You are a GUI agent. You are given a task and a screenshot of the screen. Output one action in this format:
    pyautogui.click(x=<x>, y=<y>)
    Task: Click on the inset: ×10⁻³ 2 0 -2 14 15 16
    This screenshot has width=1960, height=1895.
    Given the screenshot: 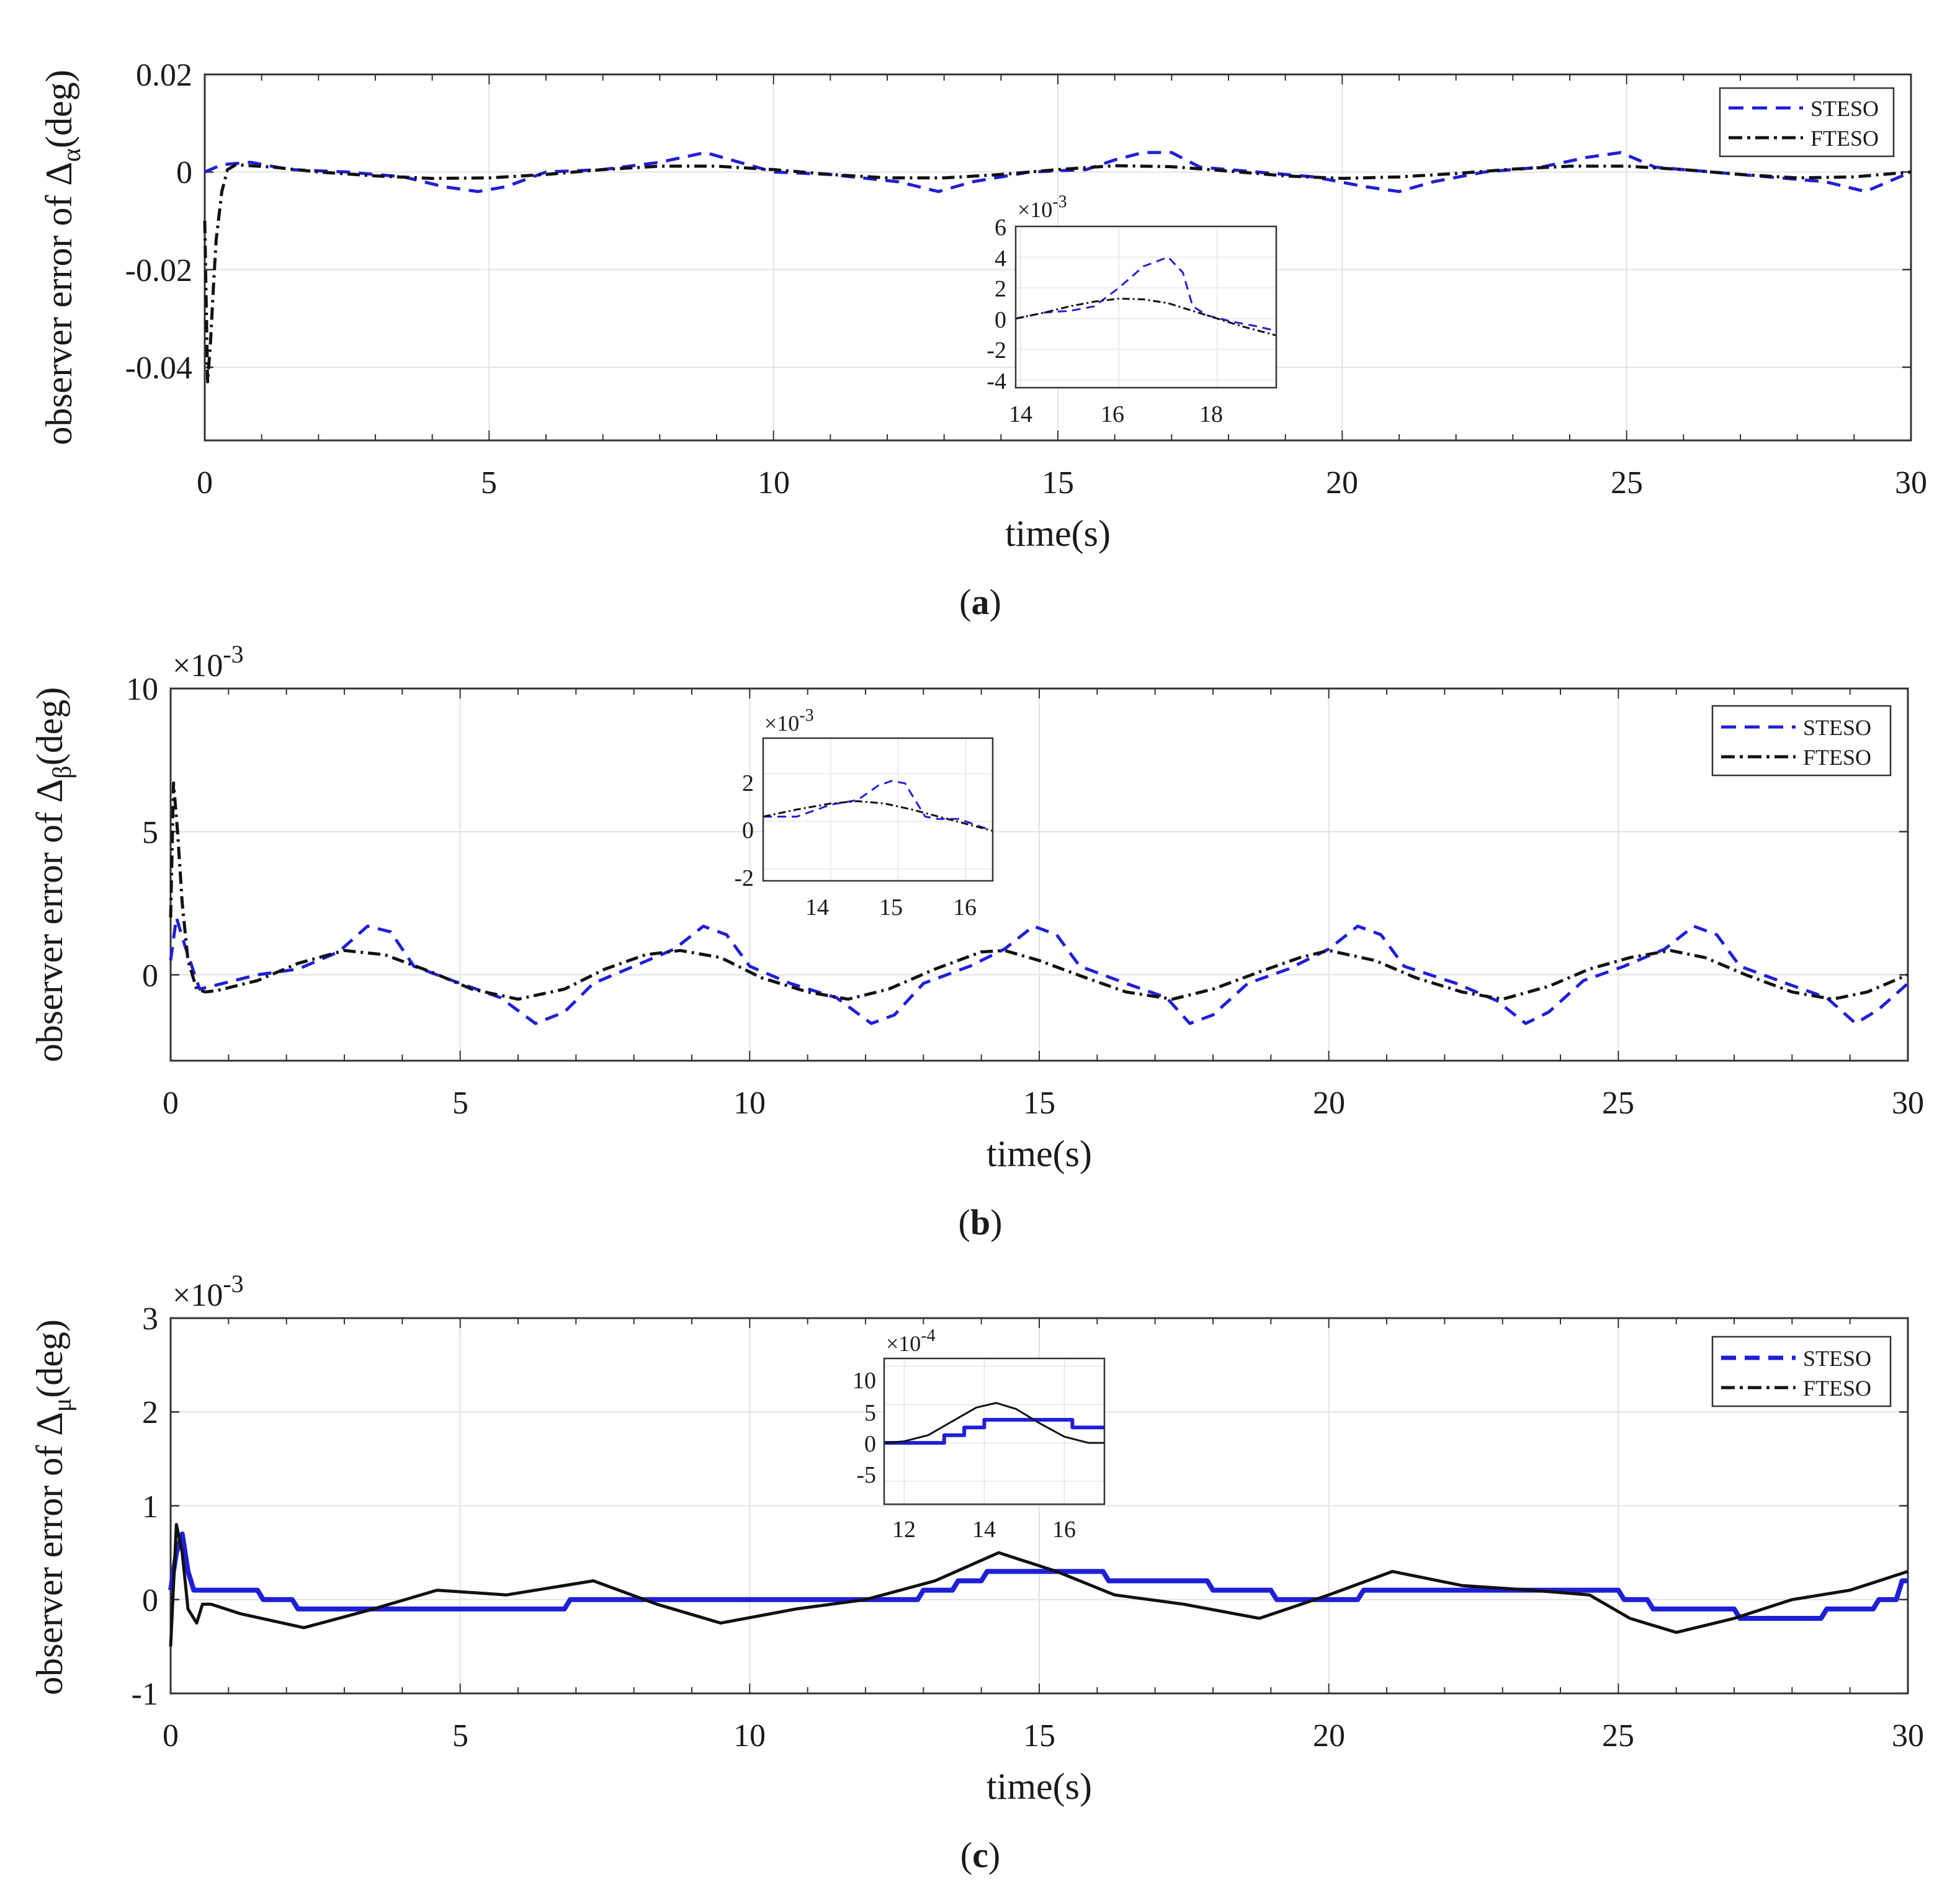 What is the action you would take?
    pyautogui.click(x=864, y=813)
    